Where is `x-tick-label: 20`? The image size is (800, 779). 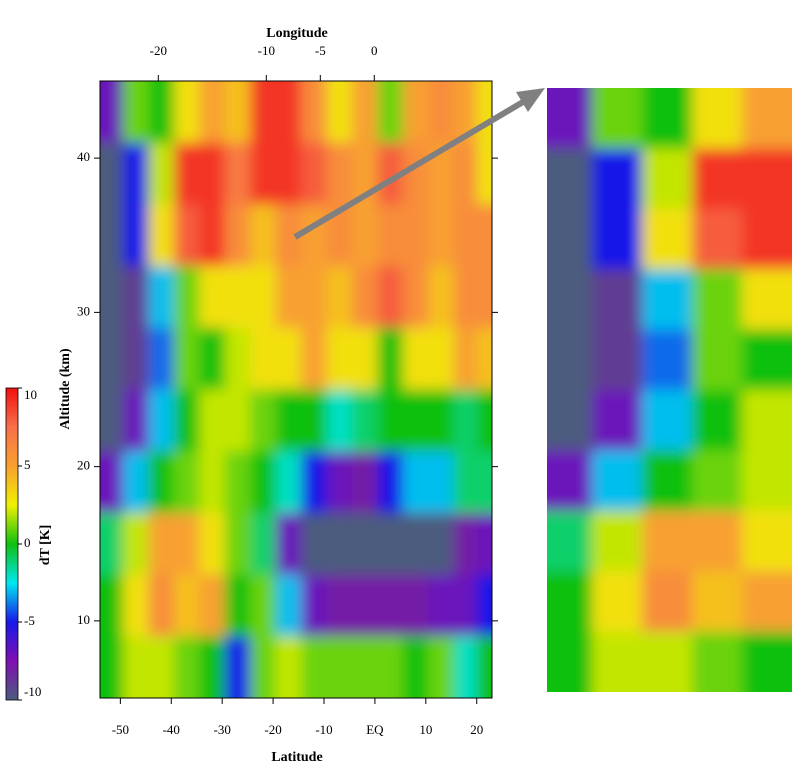 x-tick-label: 20 is located at coordinates (476, 729).